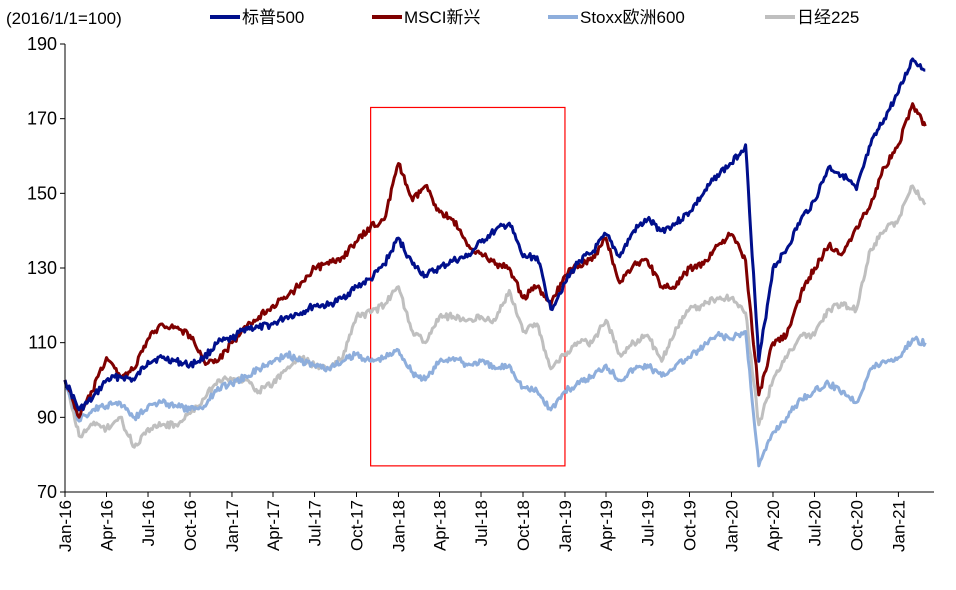  What do you see at coordinates (565, 526) in the screenshot?
I see `x-tick-label: Jan-19` at bounding box center [565, 526].